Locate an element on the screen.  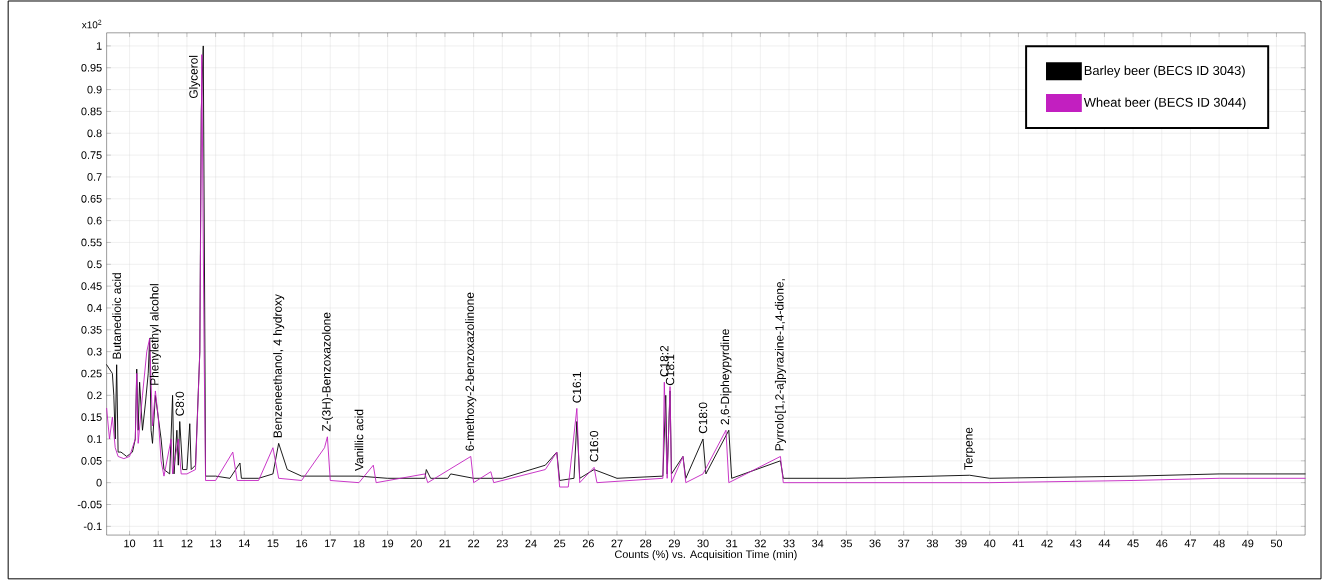
x-tick-label: 43 is located at coordinates (1075, 543).